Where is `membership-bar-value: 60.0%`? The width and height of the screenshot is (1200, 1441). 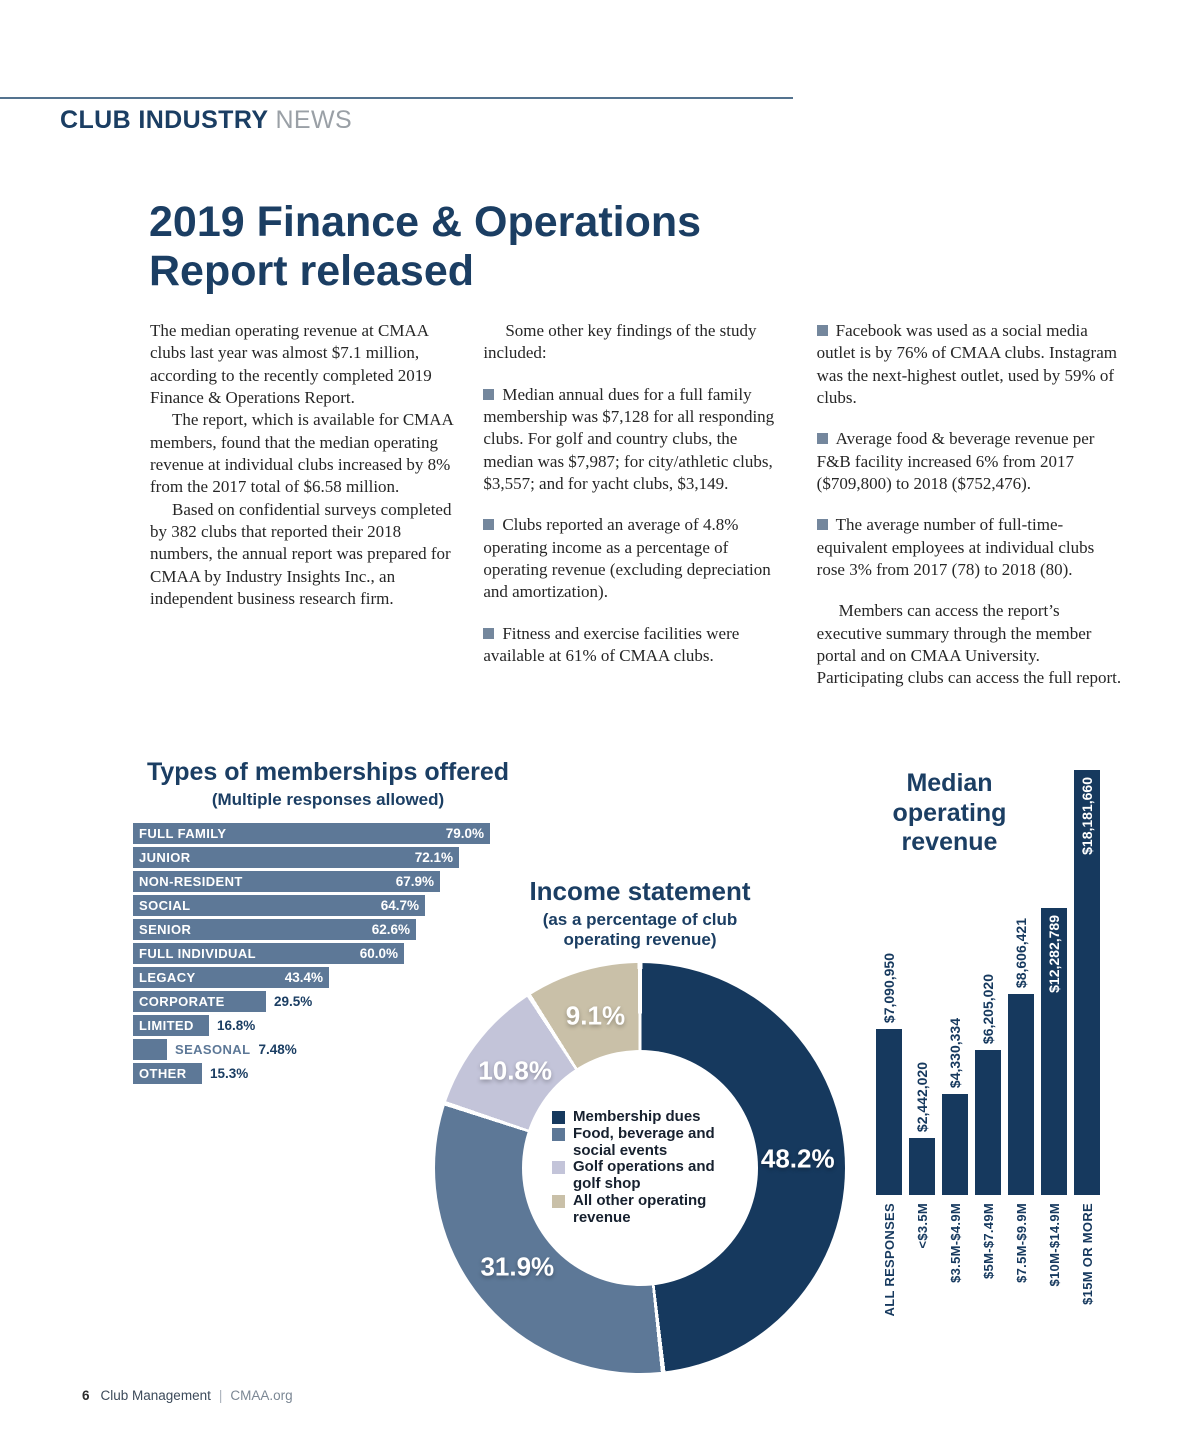 membership-bar-value: 60.0% is located at coordinates (378, 953).